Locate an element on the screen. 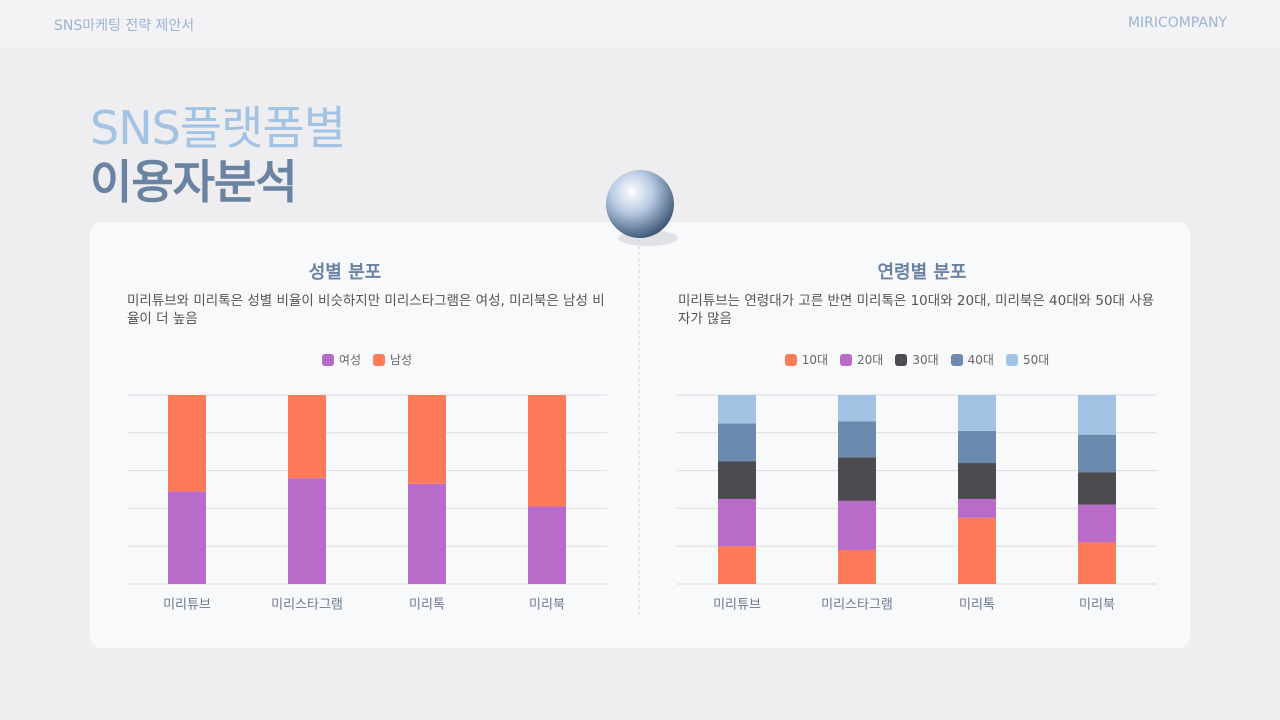 The width and height of the screenshot is (1280, 720). legend: 10대 20대 30대 40대 50대 is located at coordinates (917, 359).